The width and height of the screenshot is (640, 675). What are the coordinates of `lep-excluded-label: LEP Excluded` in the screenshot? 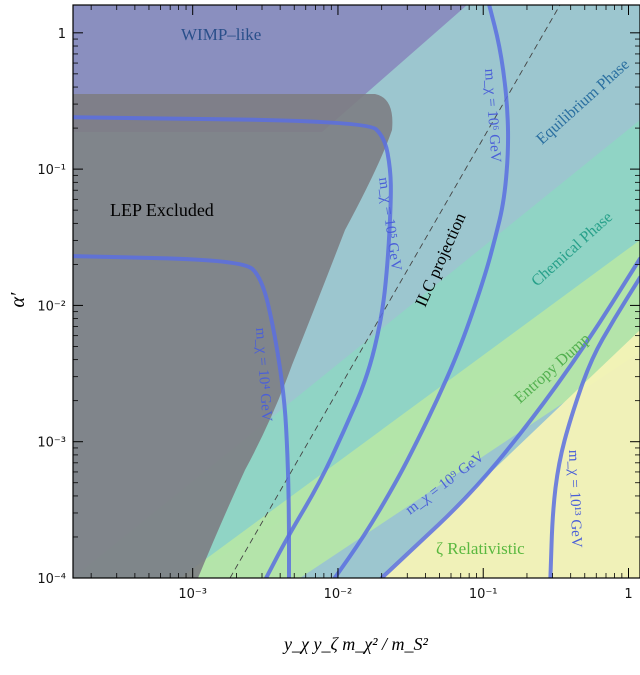 It's located at (162, 210).